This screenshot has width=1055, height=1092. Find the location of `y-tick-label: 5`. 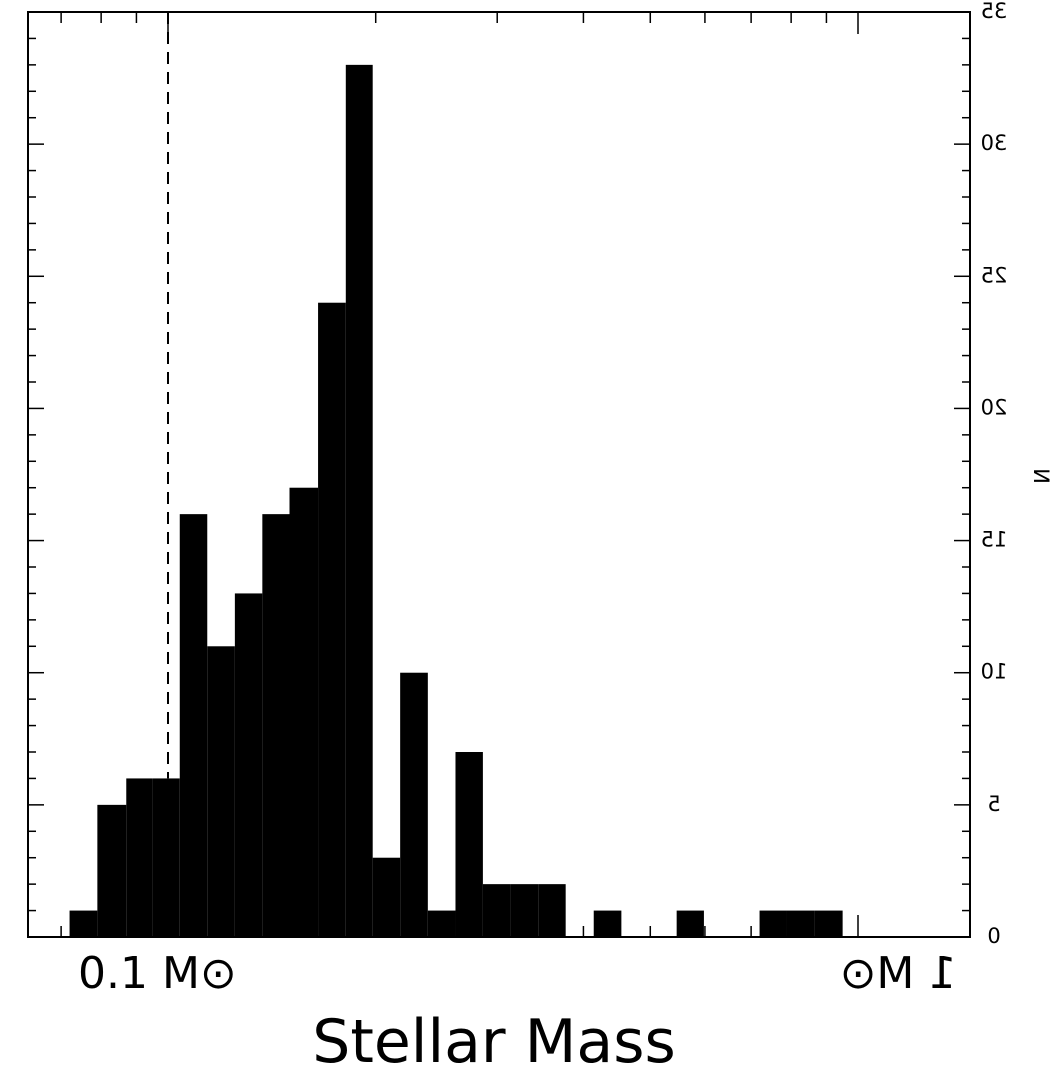

y-tick-label: 5 is located at coordinates (993, 804).